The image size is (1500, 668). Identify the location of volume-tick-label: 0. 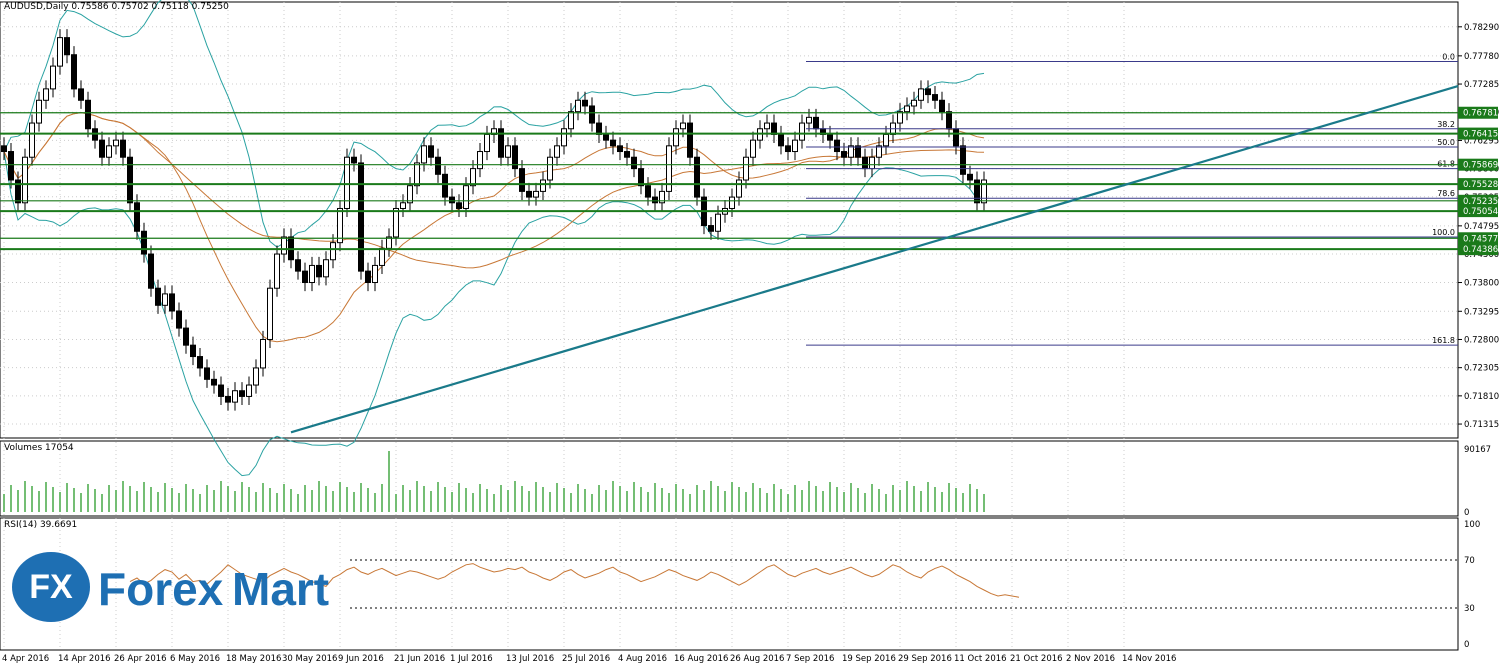
(1466, 513).